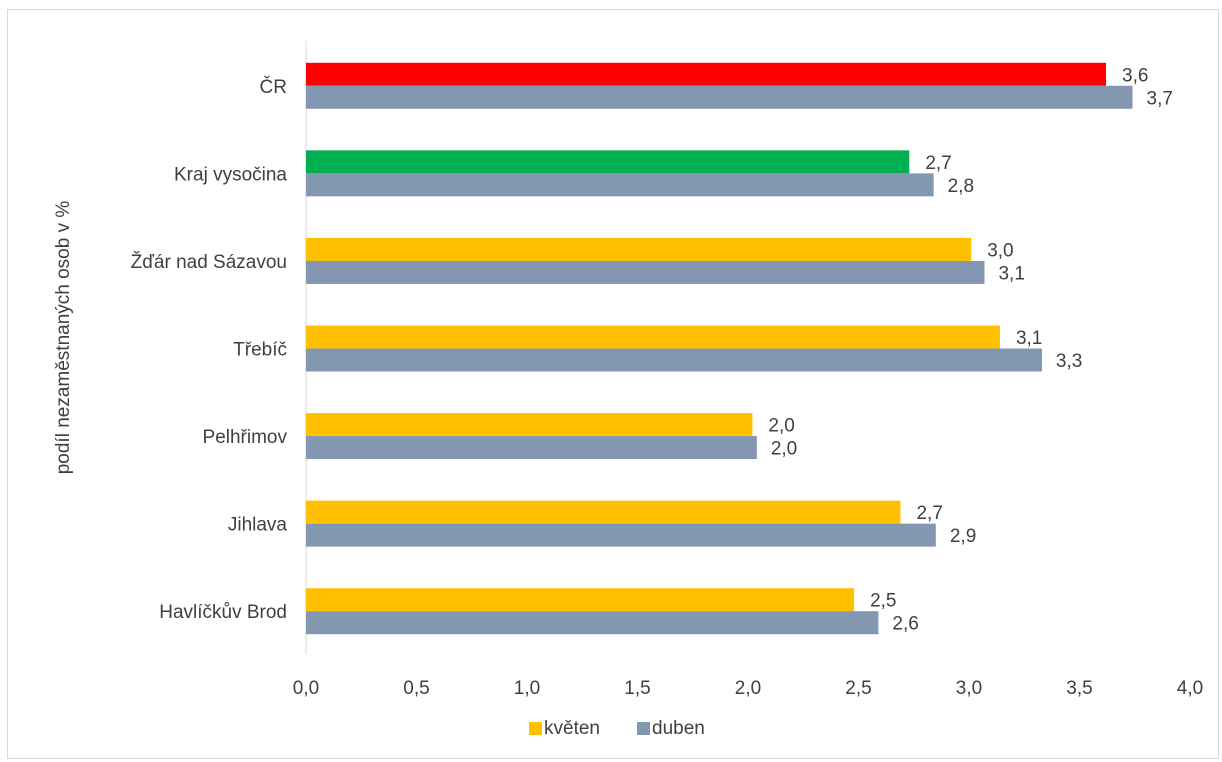 This screenshot has width=1222, height=762. I want to click on y-axis-title: podíl nezaměstnaných osob v %, so click(63, 338).